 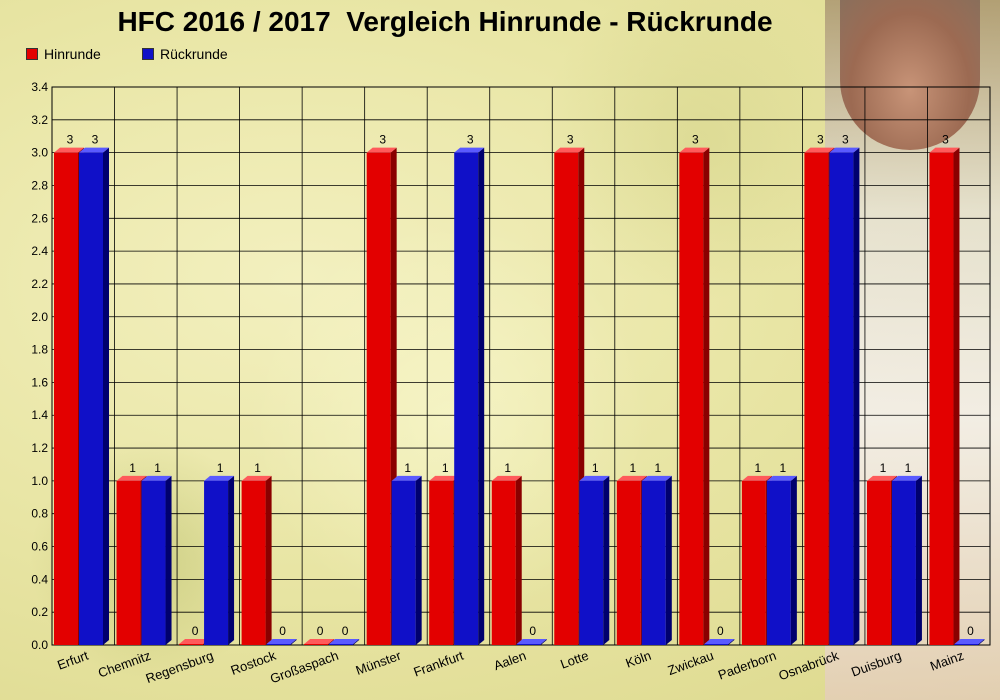 I want to click on y-tick-label: 1.8, so click(x=39, y=350).